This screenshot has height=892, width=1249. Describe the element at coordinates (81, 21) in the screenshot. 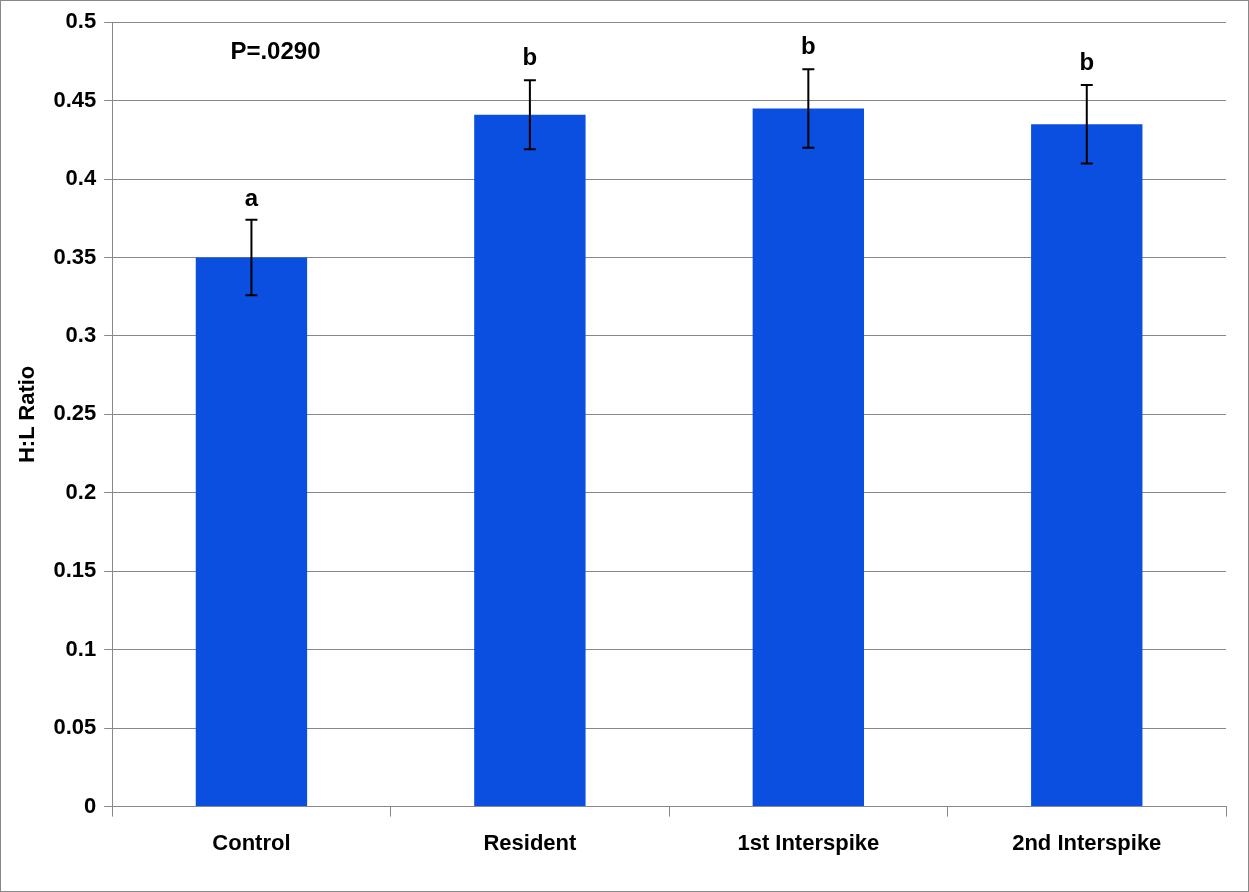

I see `y-tick-label: 0.5` at that location.